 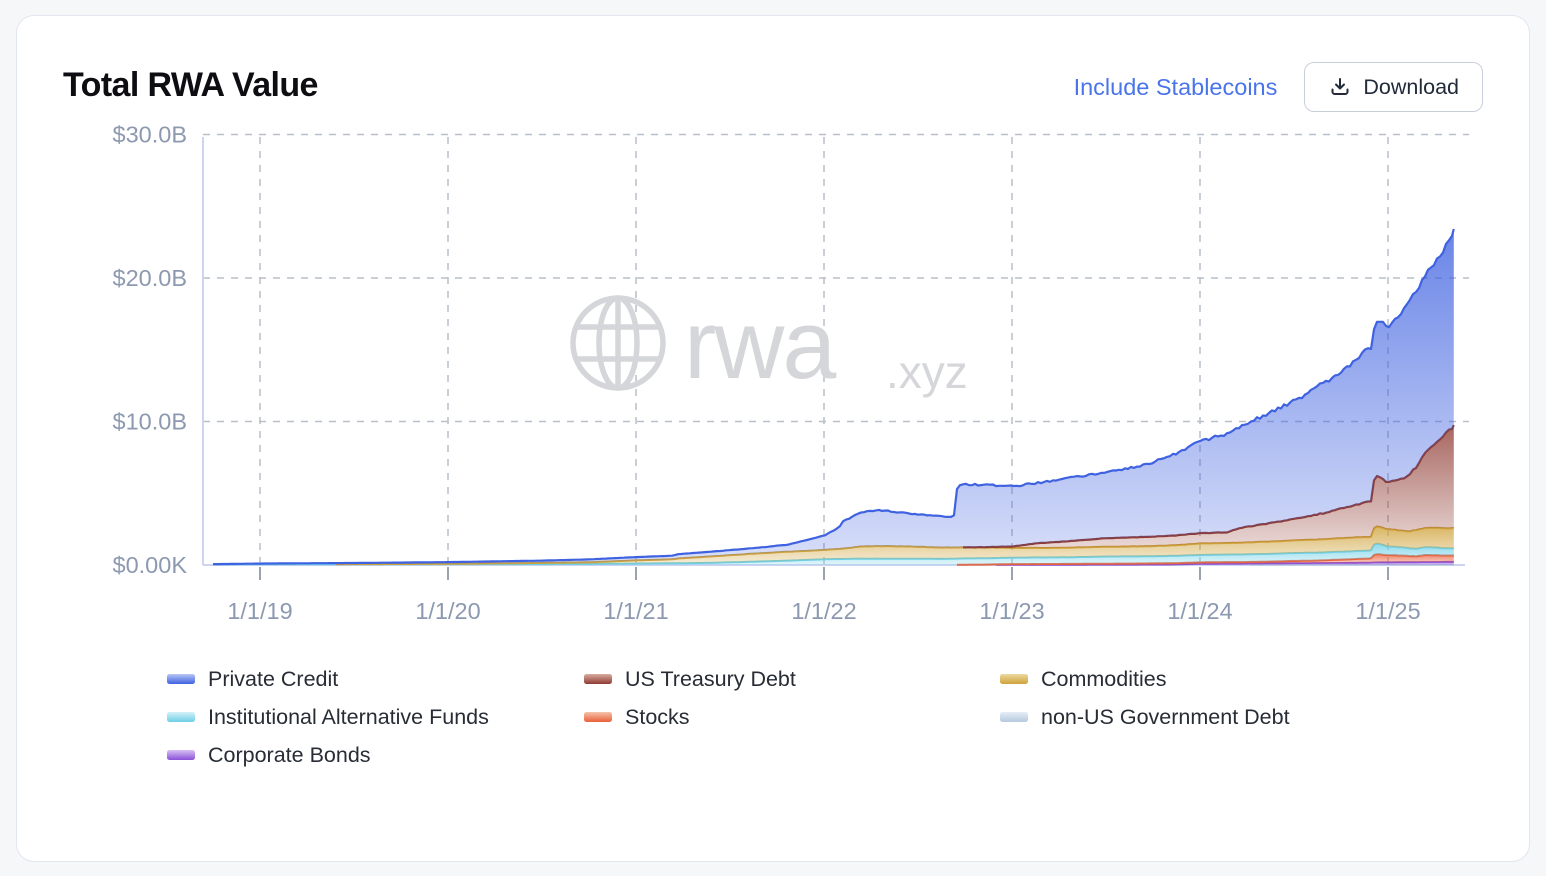 I want to click on legend-swatch-stocks, so click(x=598, y=717).